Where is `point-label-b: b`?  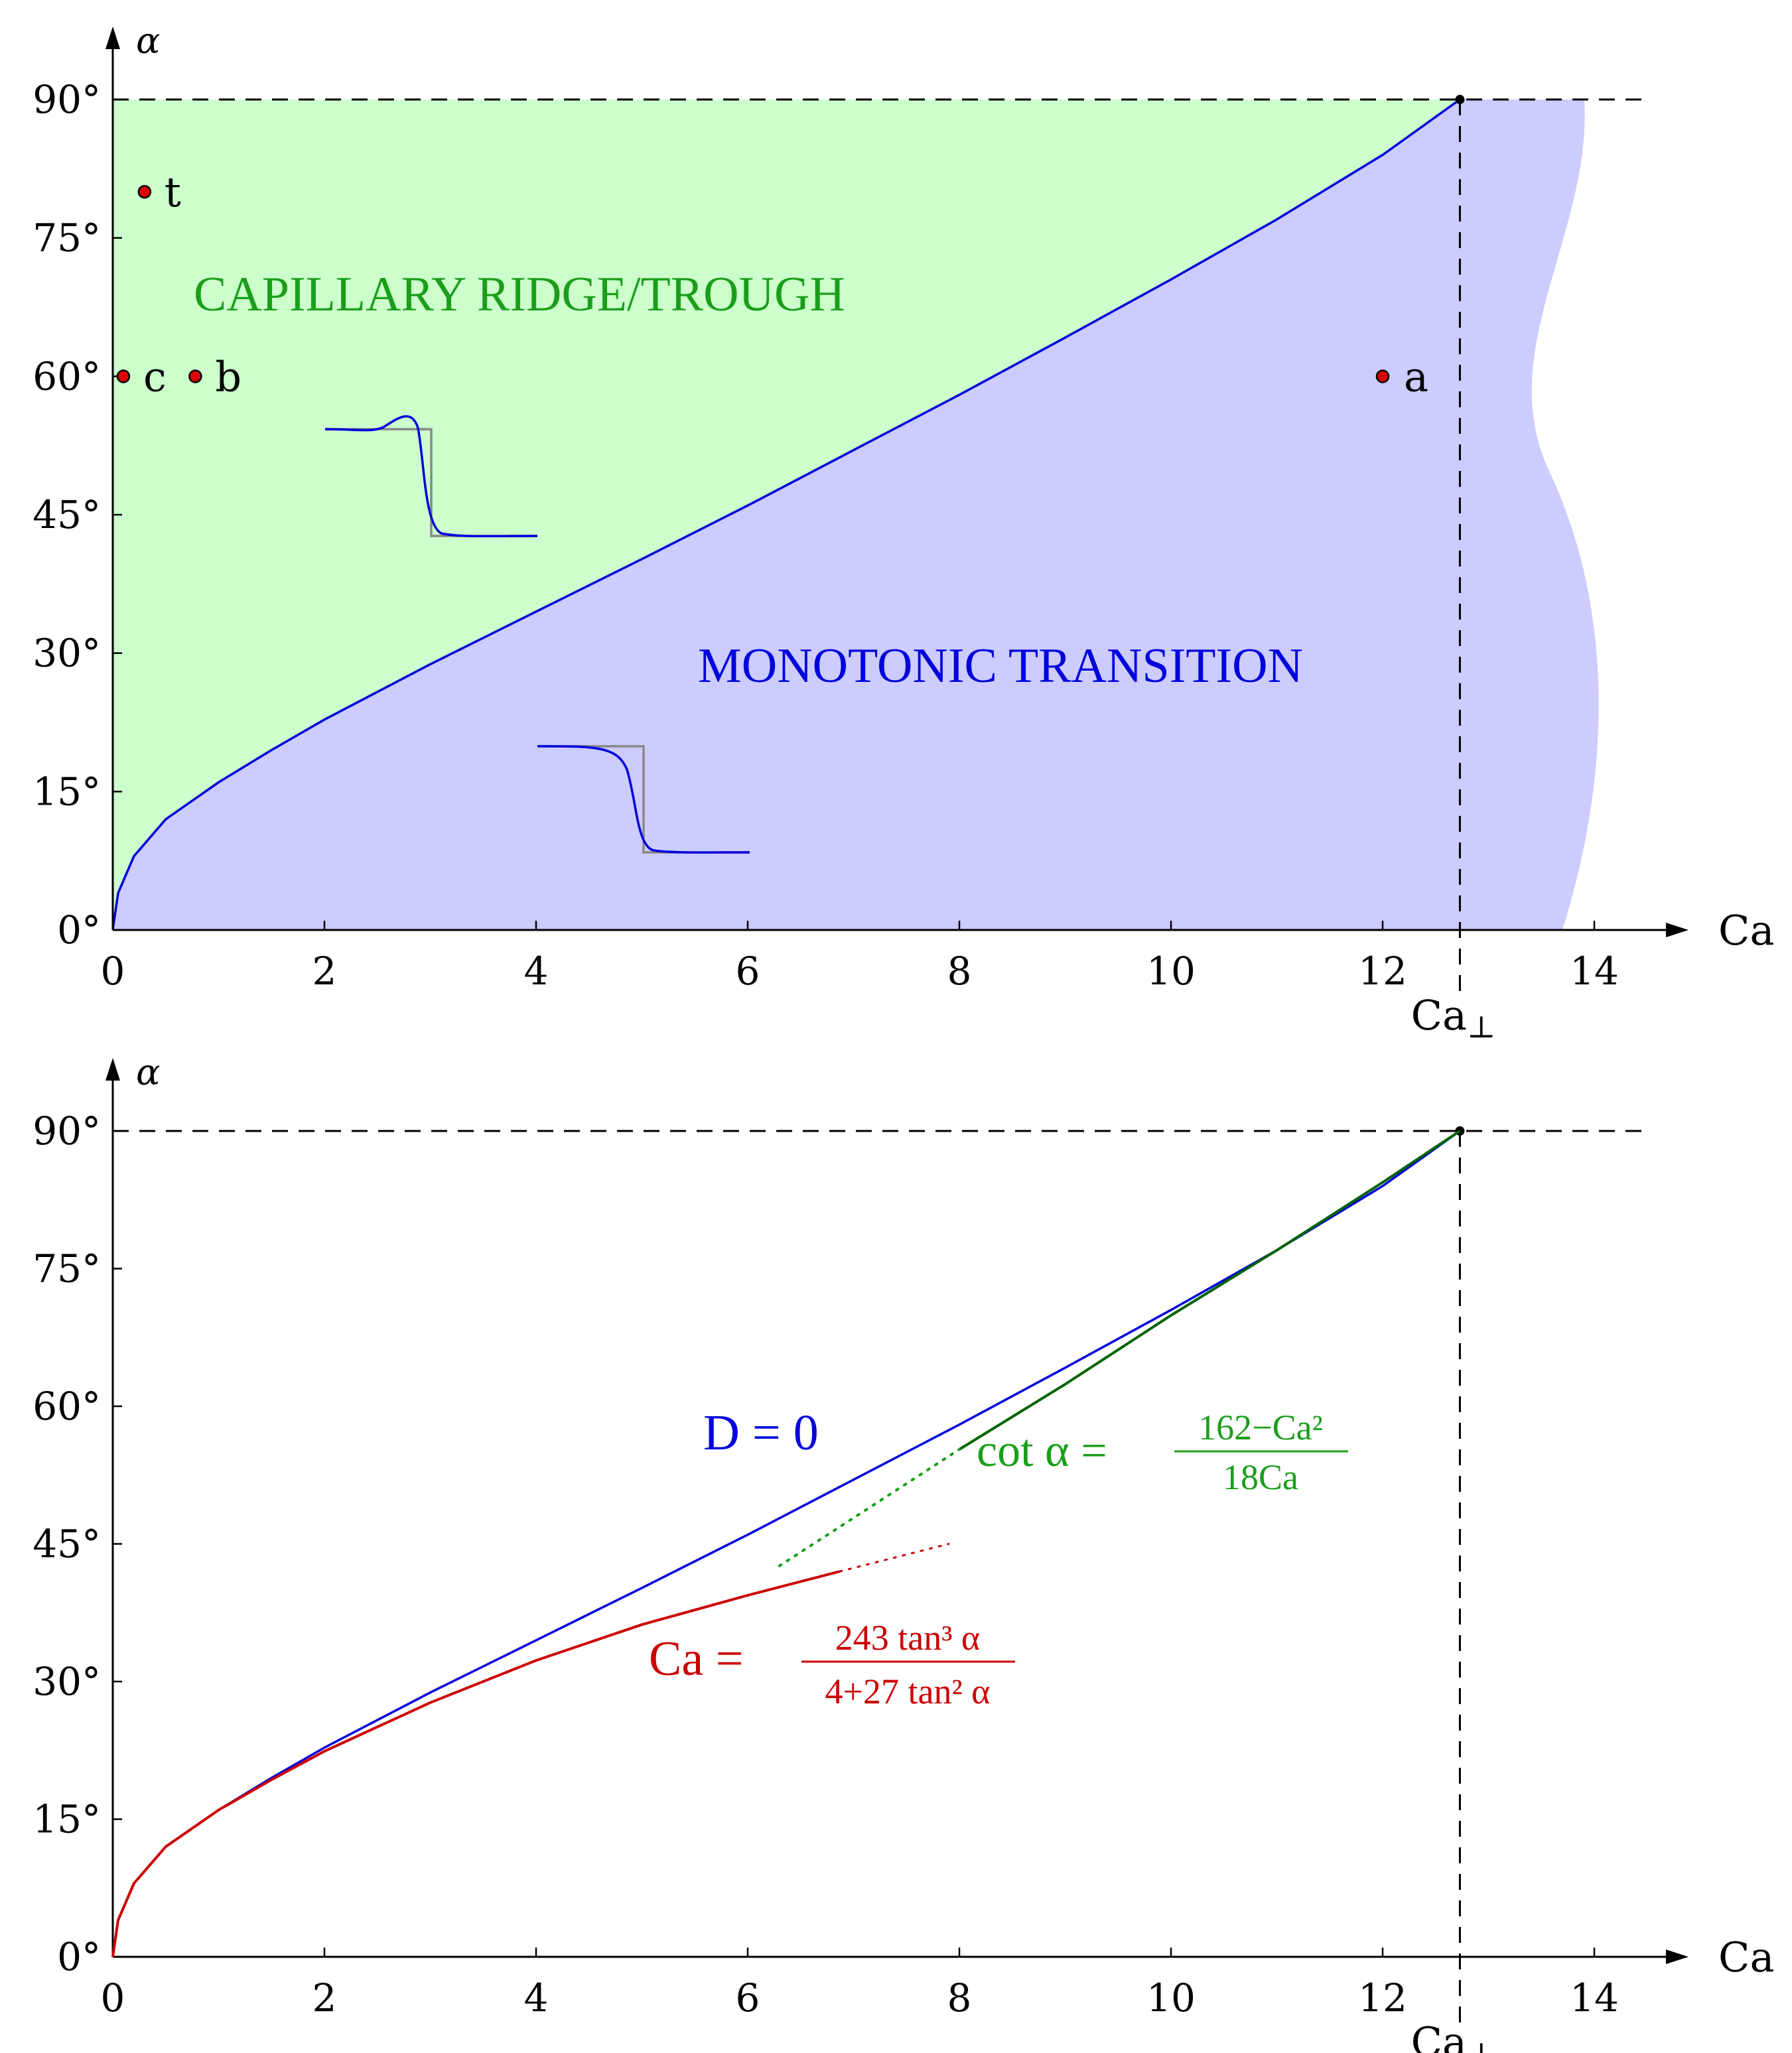
point-label-b: b is located at coordinates (228, 376).